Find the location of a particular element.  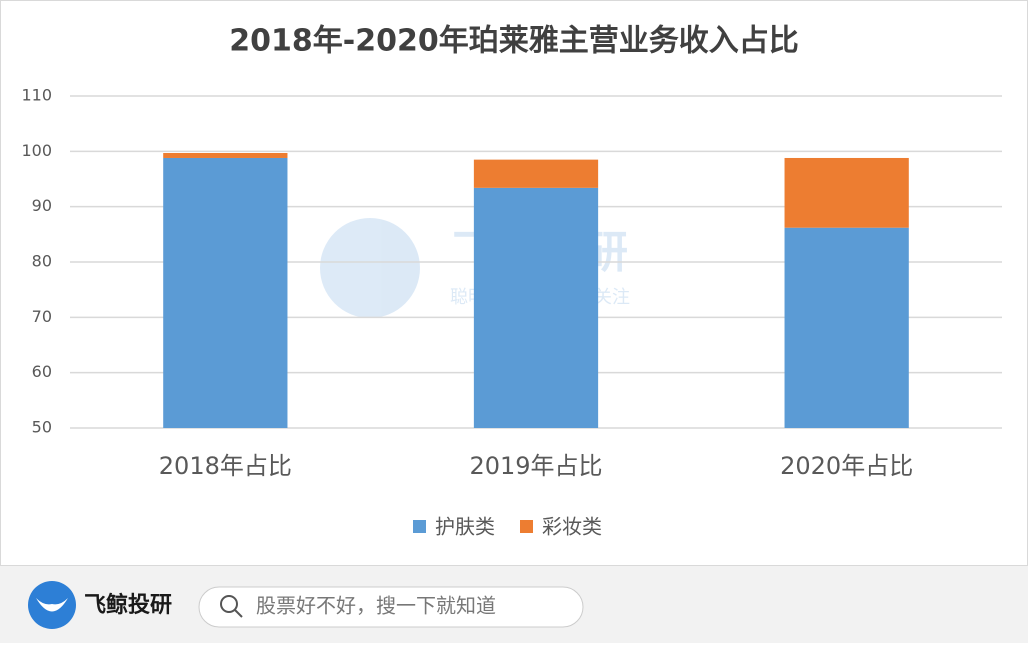

y-tick-label: 50 is located at coordinates (42, 427).